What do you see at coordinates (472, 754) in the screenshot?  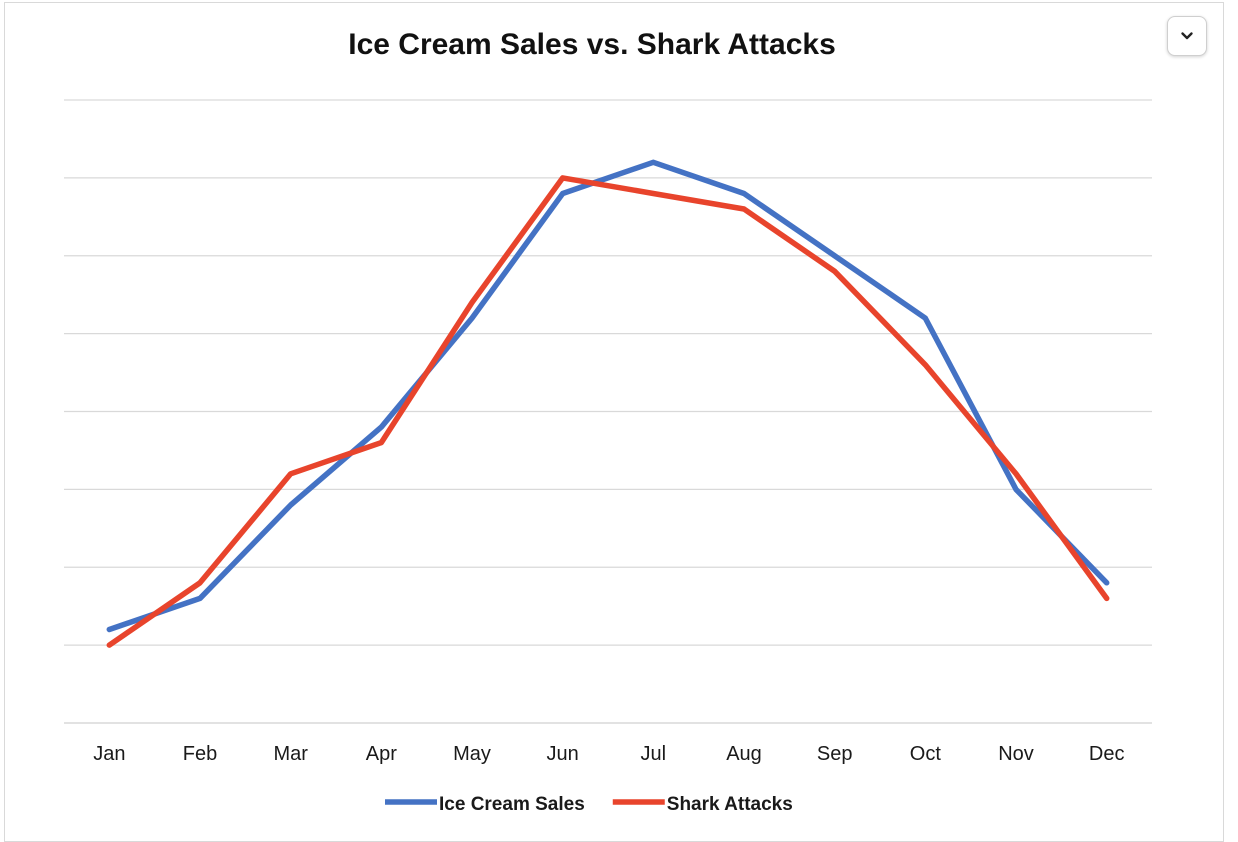 I see `x-tick-label: May` at bounding box center [472, 754].